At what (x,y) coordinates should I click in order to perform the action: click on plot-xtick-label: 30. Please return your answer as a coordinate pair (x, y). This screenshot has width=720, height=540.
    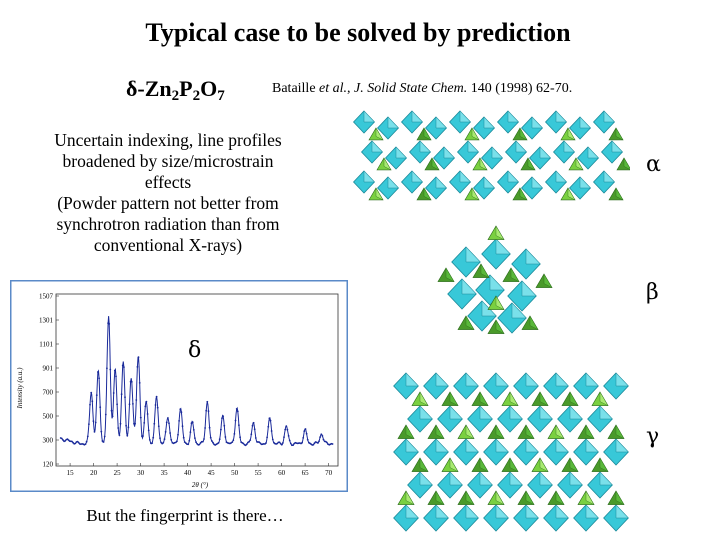
    Looking at the image, I should click on (141, 473).